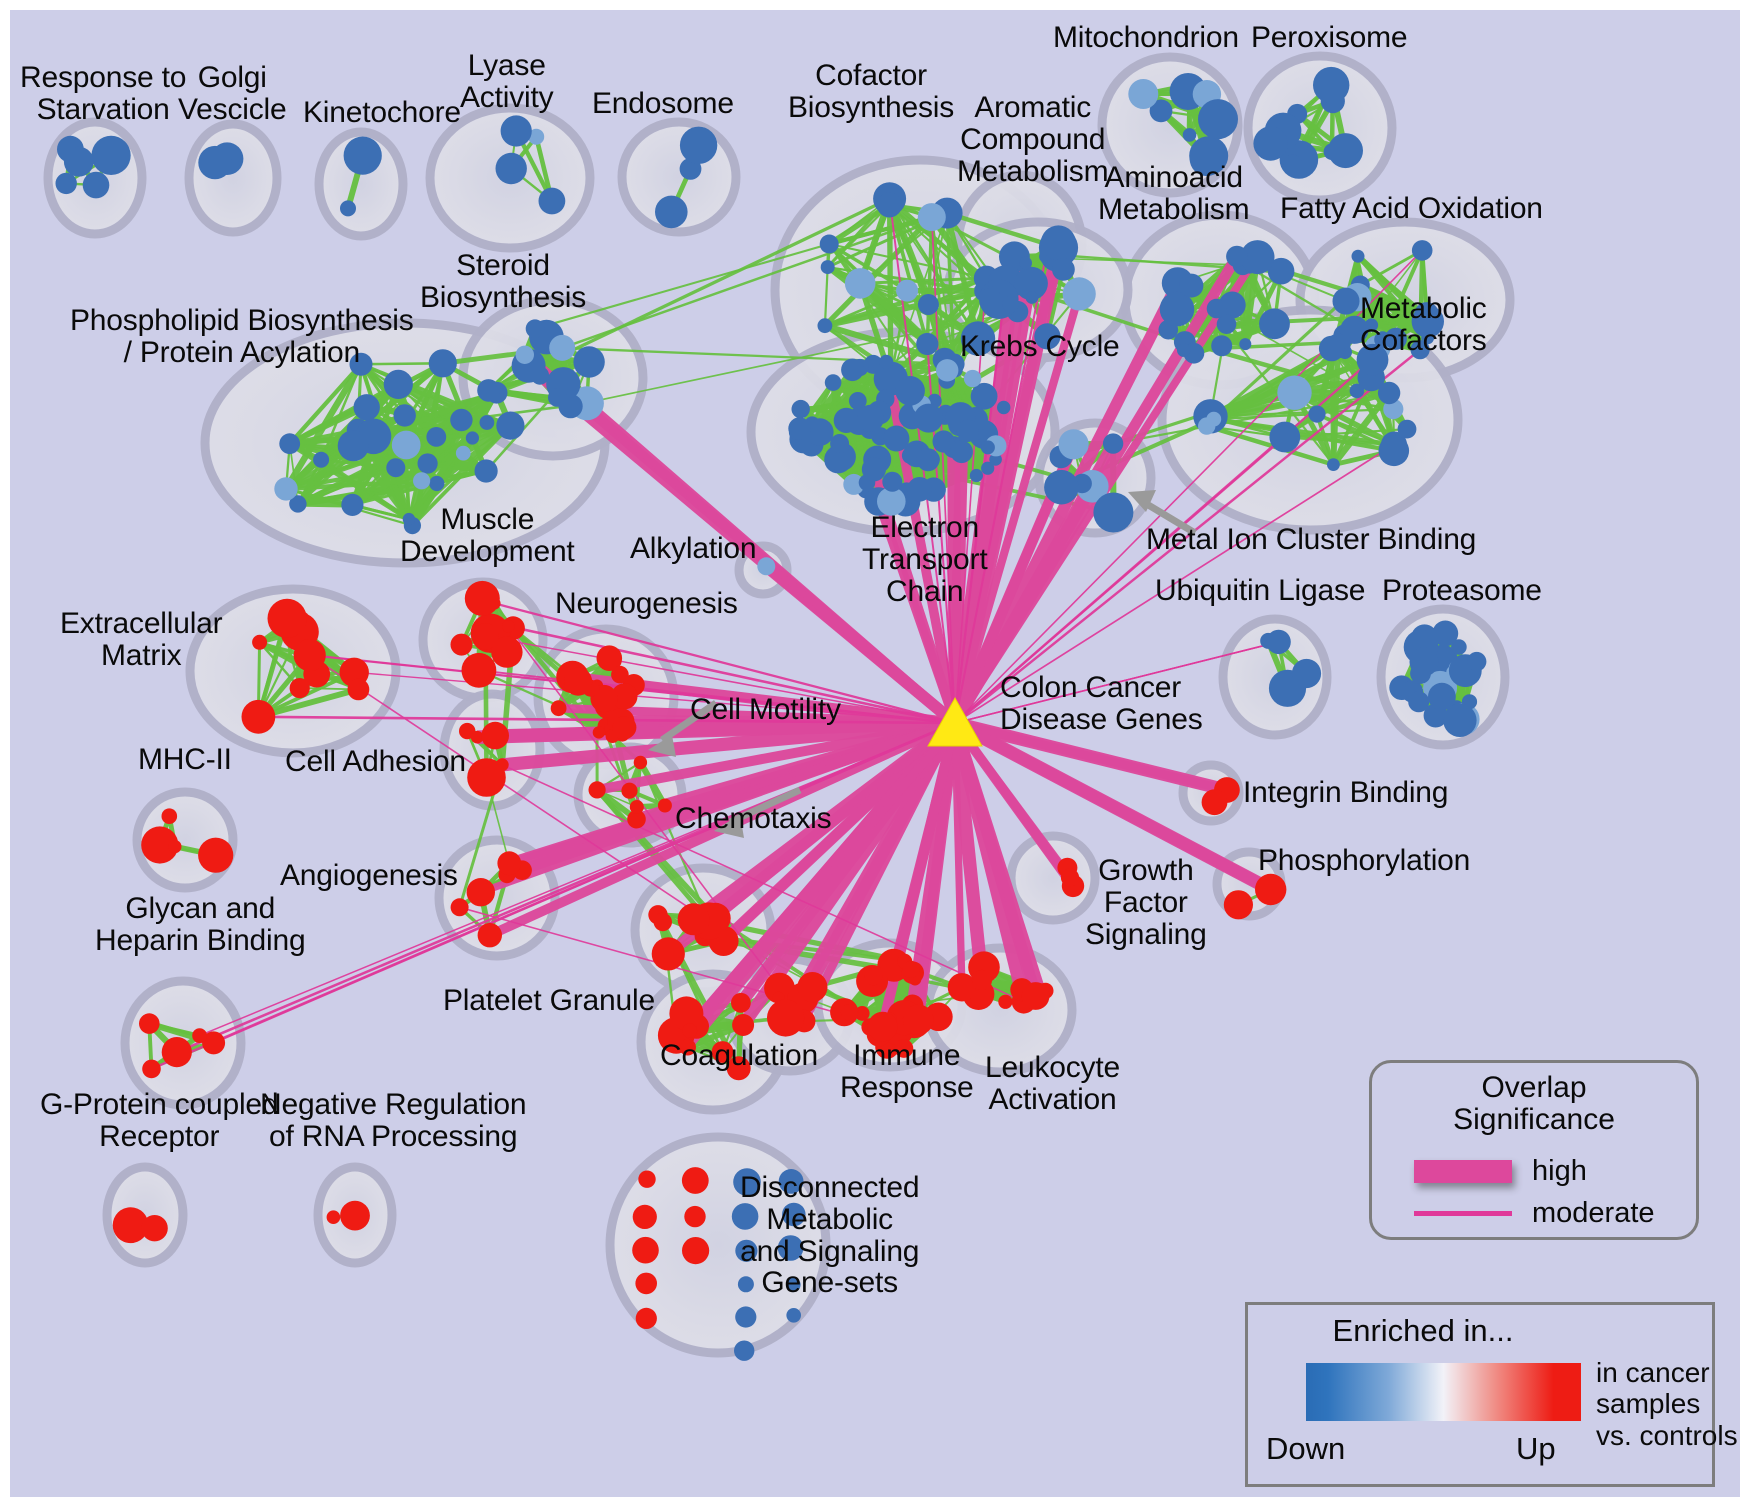 Image resolution: width=1750 pixels, height=1507 pixels. I want to click on cluster-label-kinetochore: Kinetochore, so click(382, 112).